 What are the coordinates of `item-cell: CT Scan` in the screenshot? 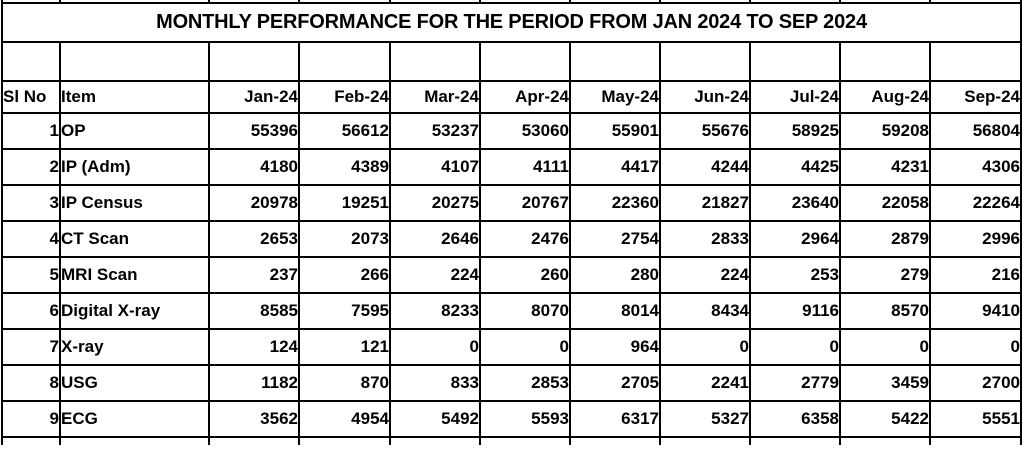 It's located at (134, 239).